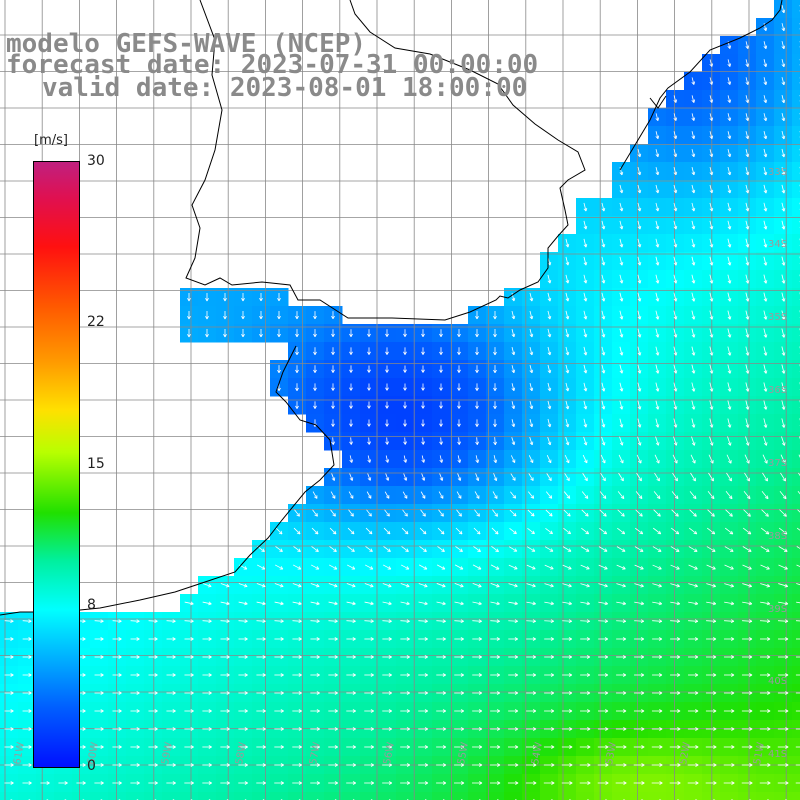 This screenshot has width=800, height=800. What do you see at coordinates (56, 464) in the screenshot?
I see `colorbar` at bounding box center [56, 464].